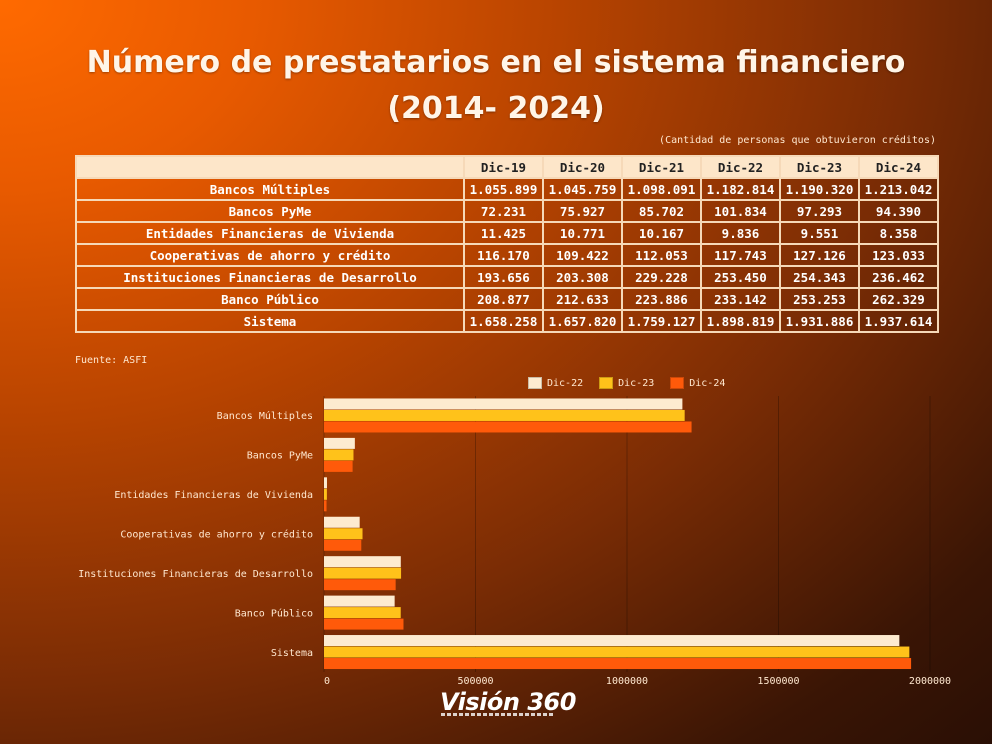  I want to click on table-cell: 203.308, so click(582, 277).